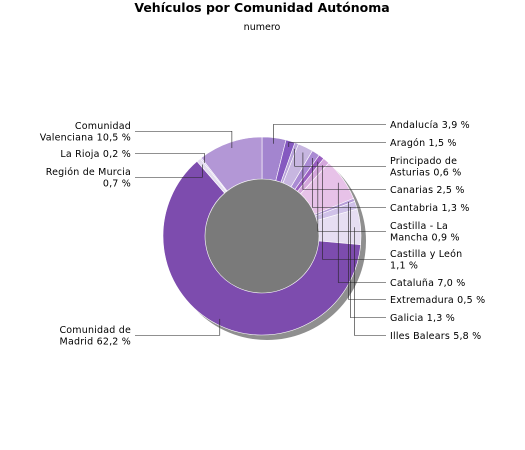 This screenshot has width=525, height=450. I want to click on slice-comunidad-de-madrid, so click(261, 248).